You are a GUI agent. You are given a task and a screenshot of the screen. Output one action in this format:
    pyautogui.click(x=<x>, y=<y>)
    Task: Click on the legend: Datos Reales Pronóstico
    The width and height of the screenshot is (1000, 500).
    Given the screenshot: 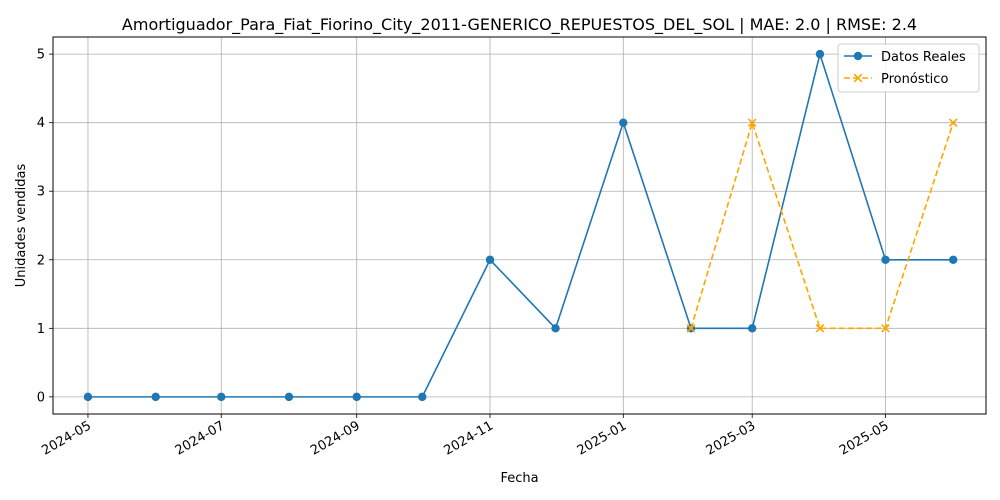 What is the action you would take?
    pyautogui.click(x=908, y=68)
    